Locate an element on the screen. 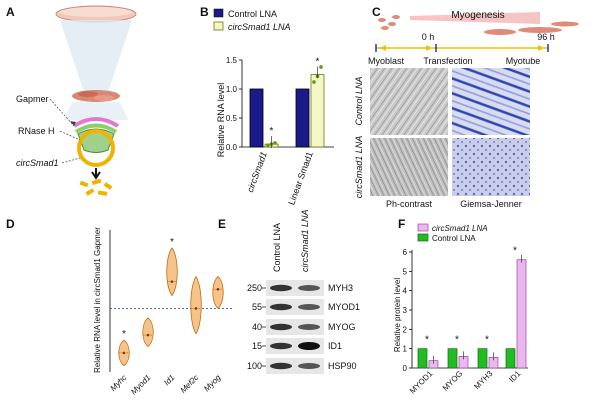  legend-label-f-circsmad1: circSmad1 LNA is located at coordinates (460, 228).